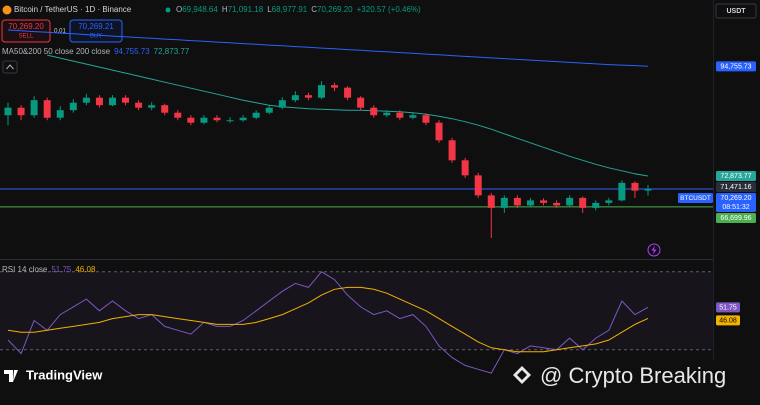 The width and height of the screenshot is (760, 405). Describe the element at coordinates (132, 51) in the screenshot. I see `ma-legend-value: 94,755.73` at that location.